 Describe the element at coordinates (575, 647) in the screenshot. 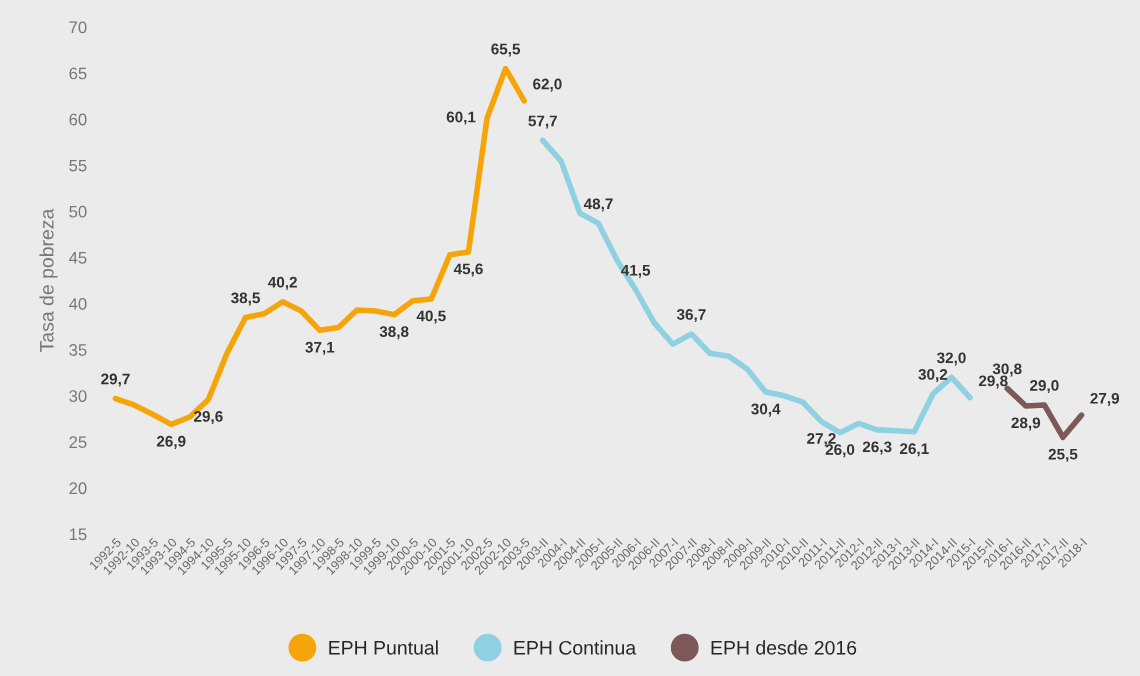

I see `legend-label: EPH Continua` at that location.